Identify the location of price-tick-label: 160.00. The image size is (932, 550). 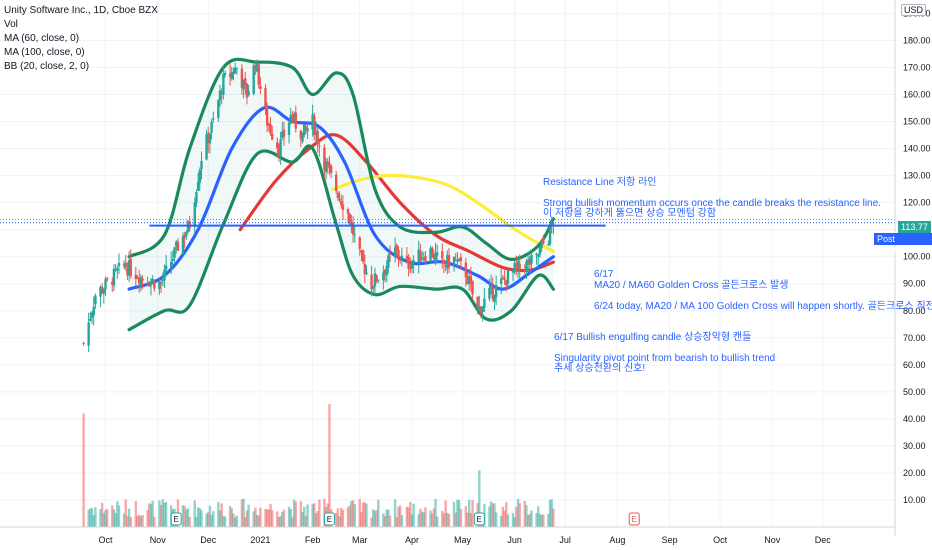
(917, 95).